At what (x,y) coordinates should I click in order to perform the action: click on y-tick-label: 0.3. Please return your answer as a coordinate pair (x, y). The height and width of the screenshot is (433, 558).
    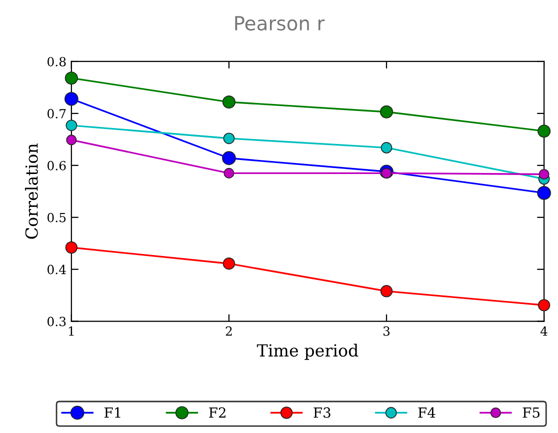
    Looking at the image, I should click on (57, 321).